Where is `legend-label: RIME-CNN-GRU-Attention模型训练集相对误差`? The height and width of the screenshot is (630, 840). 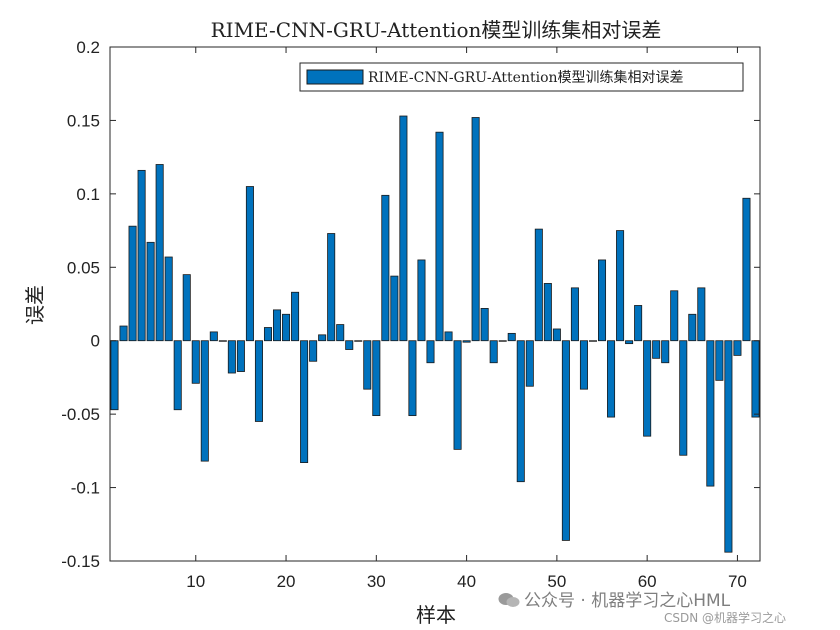
legend-label: RIME-CNN-GRU-Attention模型训练集相对误差 is located at coordinates (526, 77).